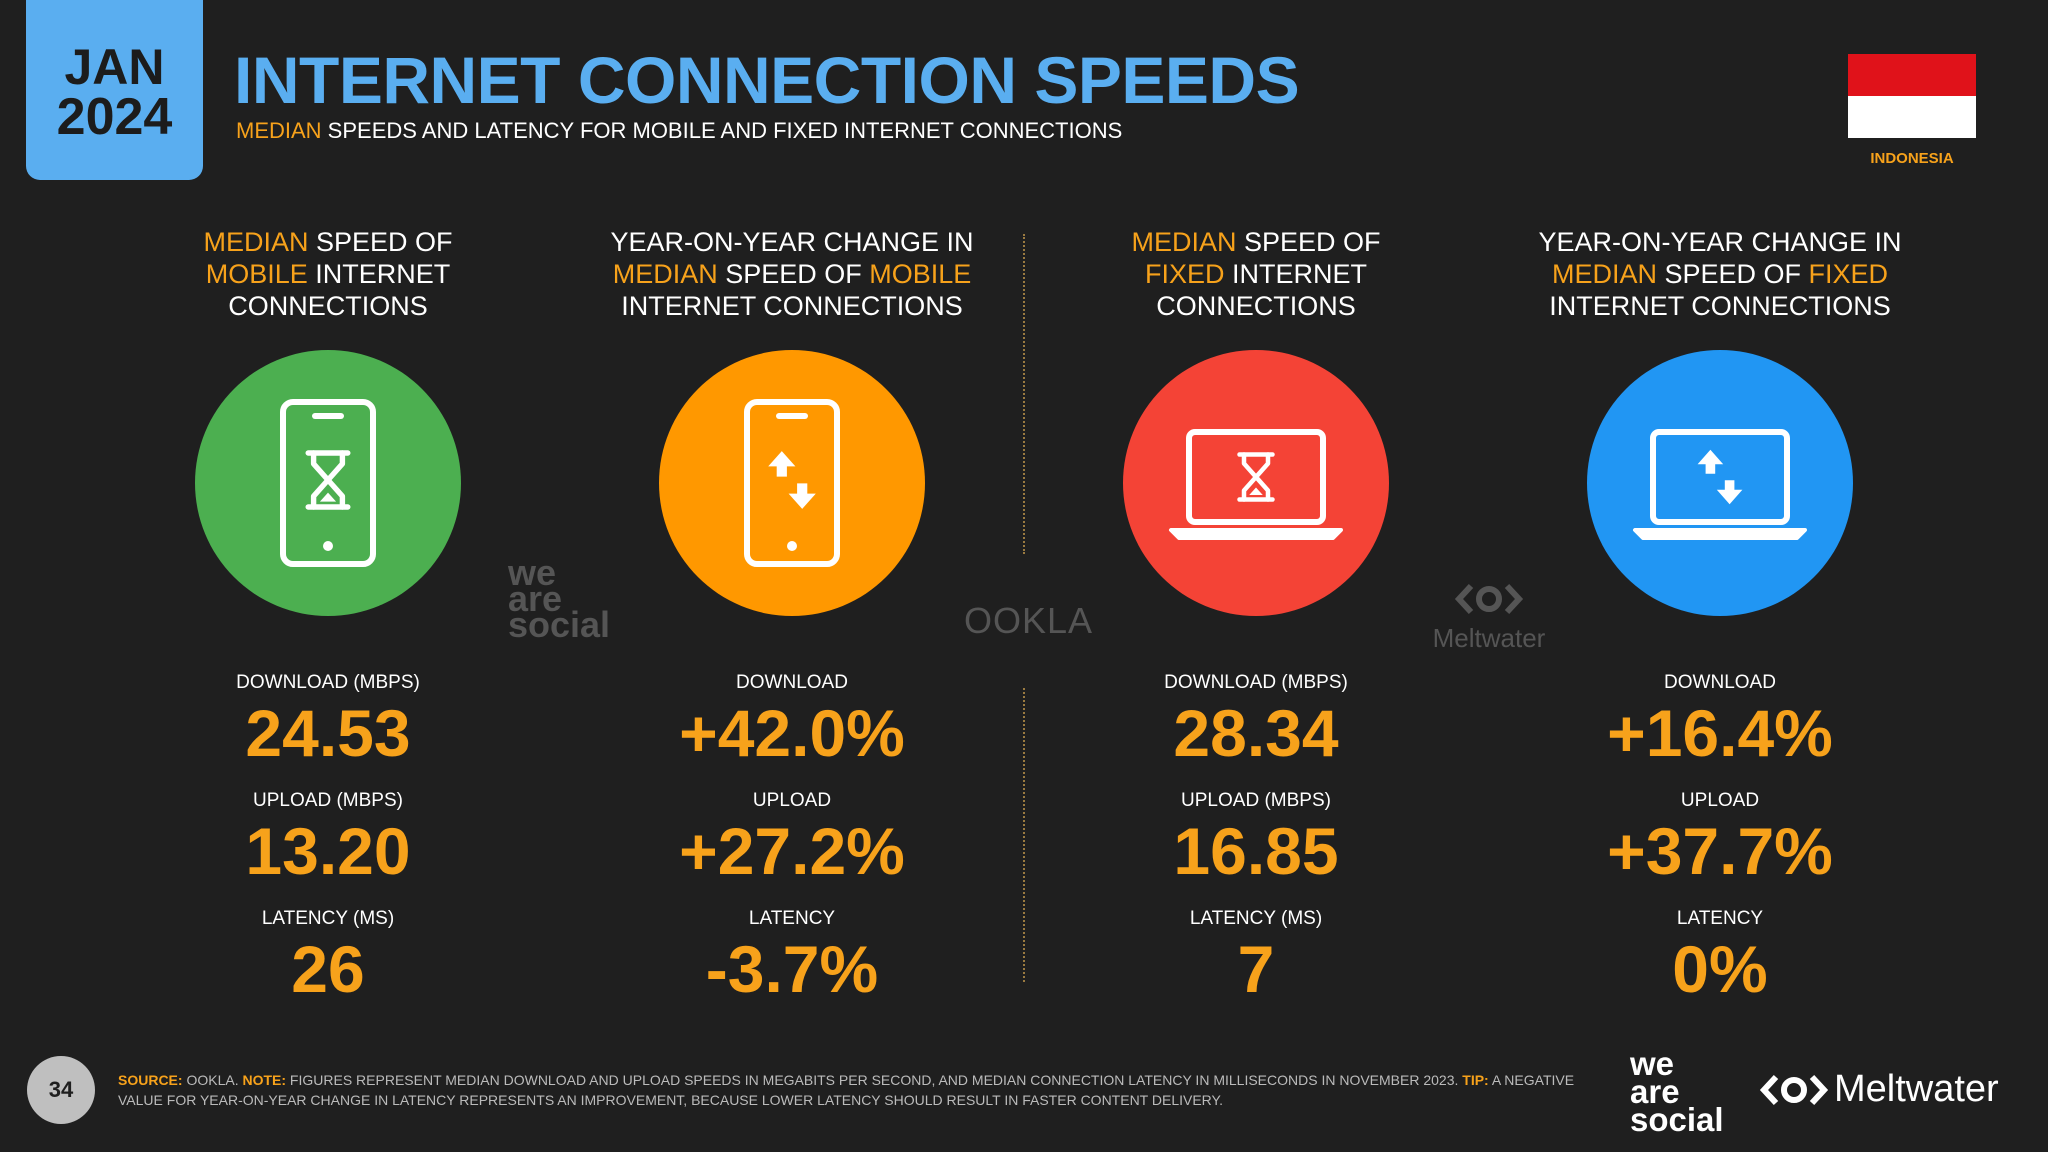  What do you see at coordinates (1029, 620) in the screenshot?
I see `ookla-watermark: OOKLA` at bounding box center [1029, 620].